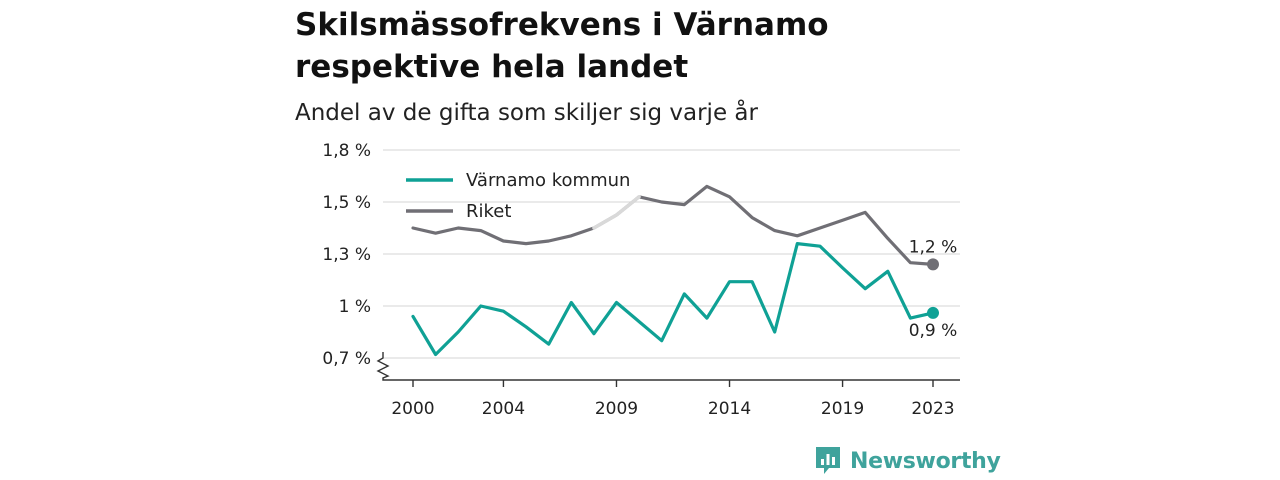 The width and height of the screenshot is (1280, 480). Describe the element at coordinates (503, 409) in the screenshot. I see `x-tick-label-1: 2004` at that location.